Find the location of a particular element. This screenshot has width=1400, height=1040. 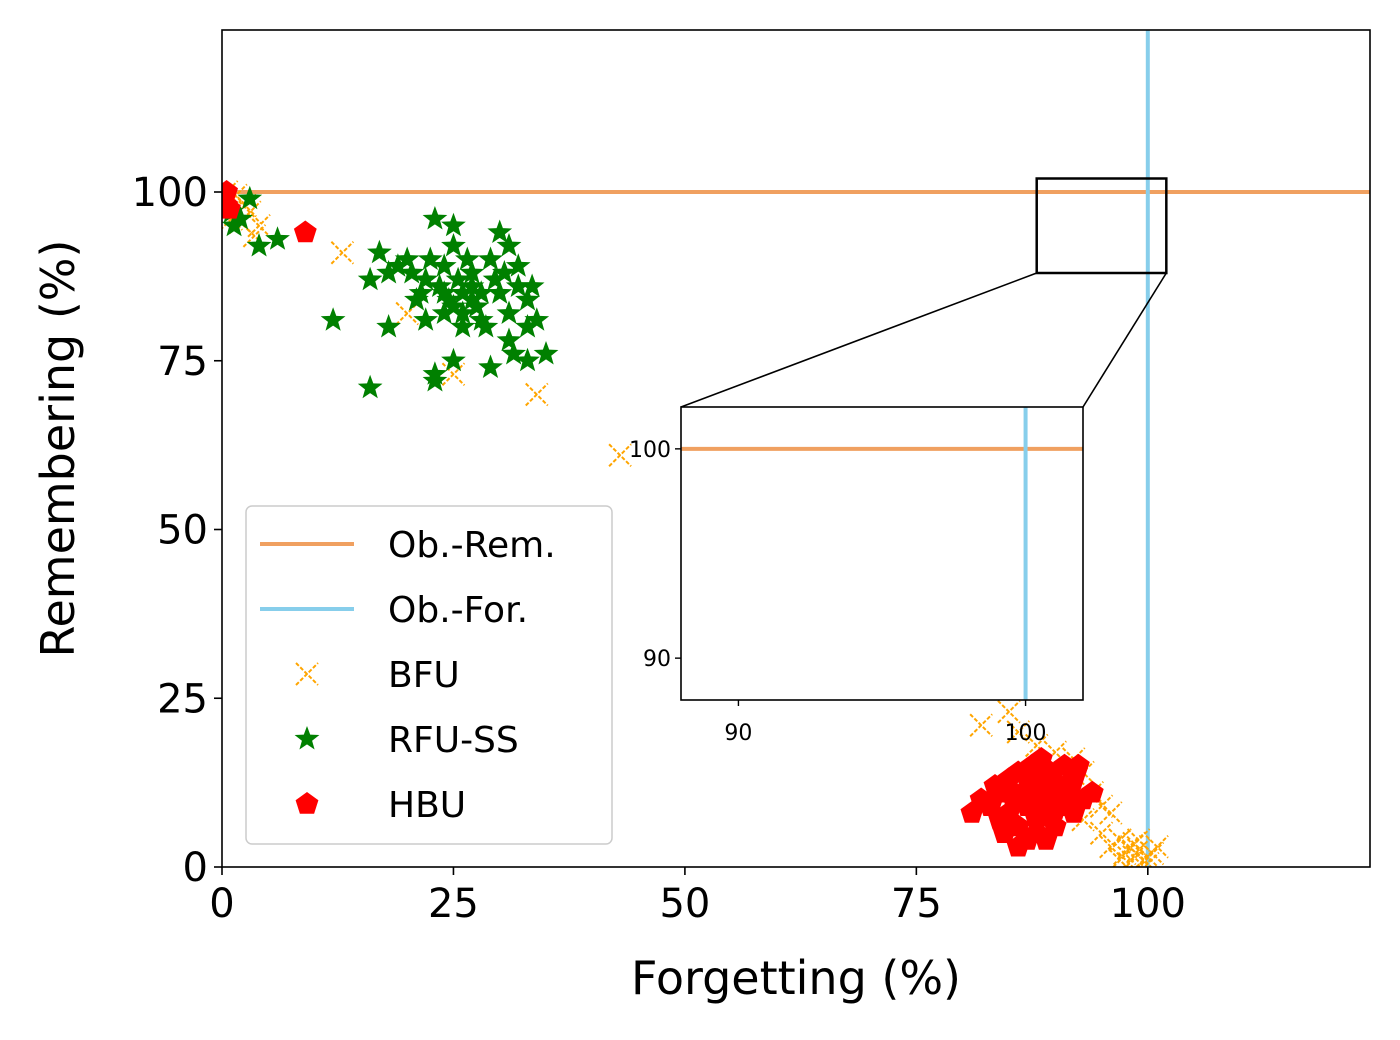

inset-frame is located at coordinates (882, 553).